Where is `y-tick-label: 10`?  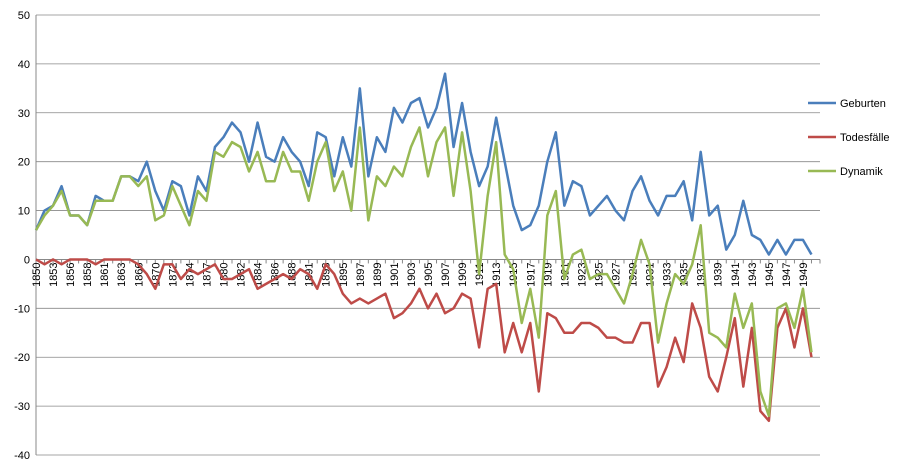 y-tick-label: 10 is located at coordinates (24, 212).